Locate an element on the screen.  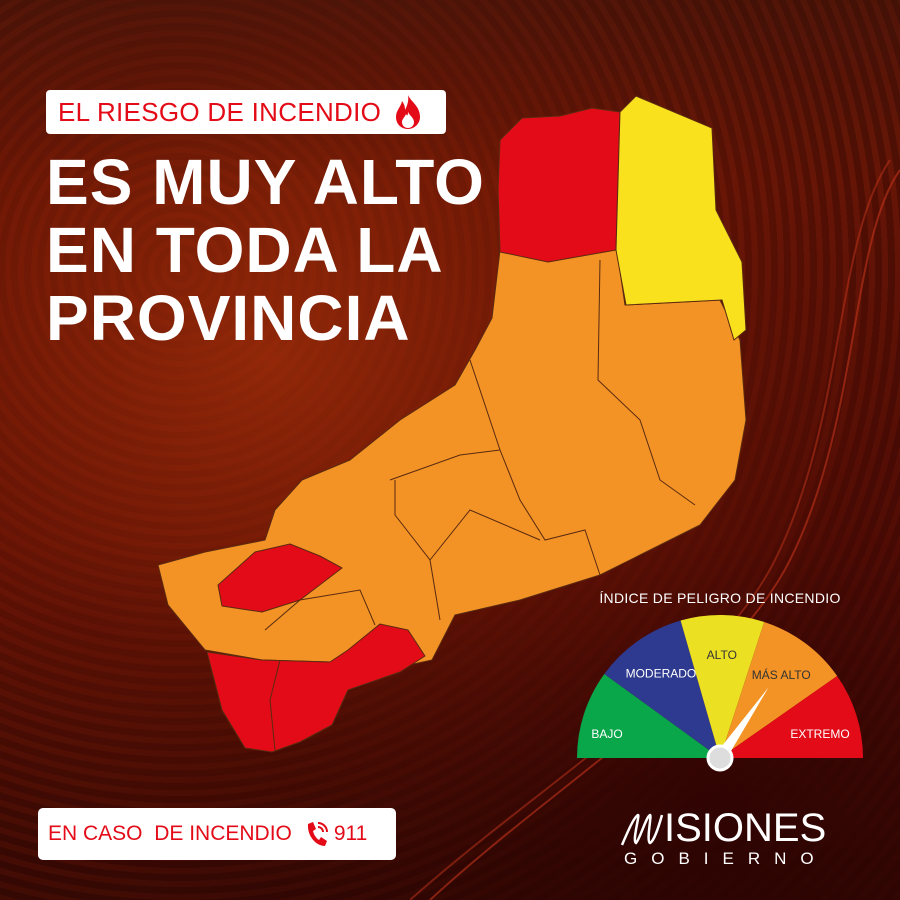
headline-line: EN TODA LA is located at coordinates (245, 250).